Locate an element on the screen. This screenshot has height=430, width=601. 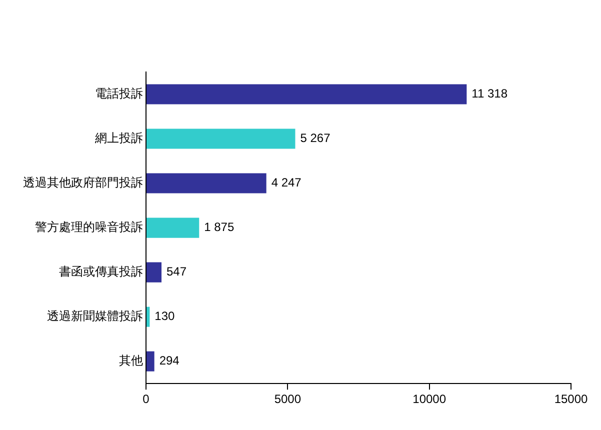
y-tick-label: 網上投訴 is located at coordinates (118, 138).